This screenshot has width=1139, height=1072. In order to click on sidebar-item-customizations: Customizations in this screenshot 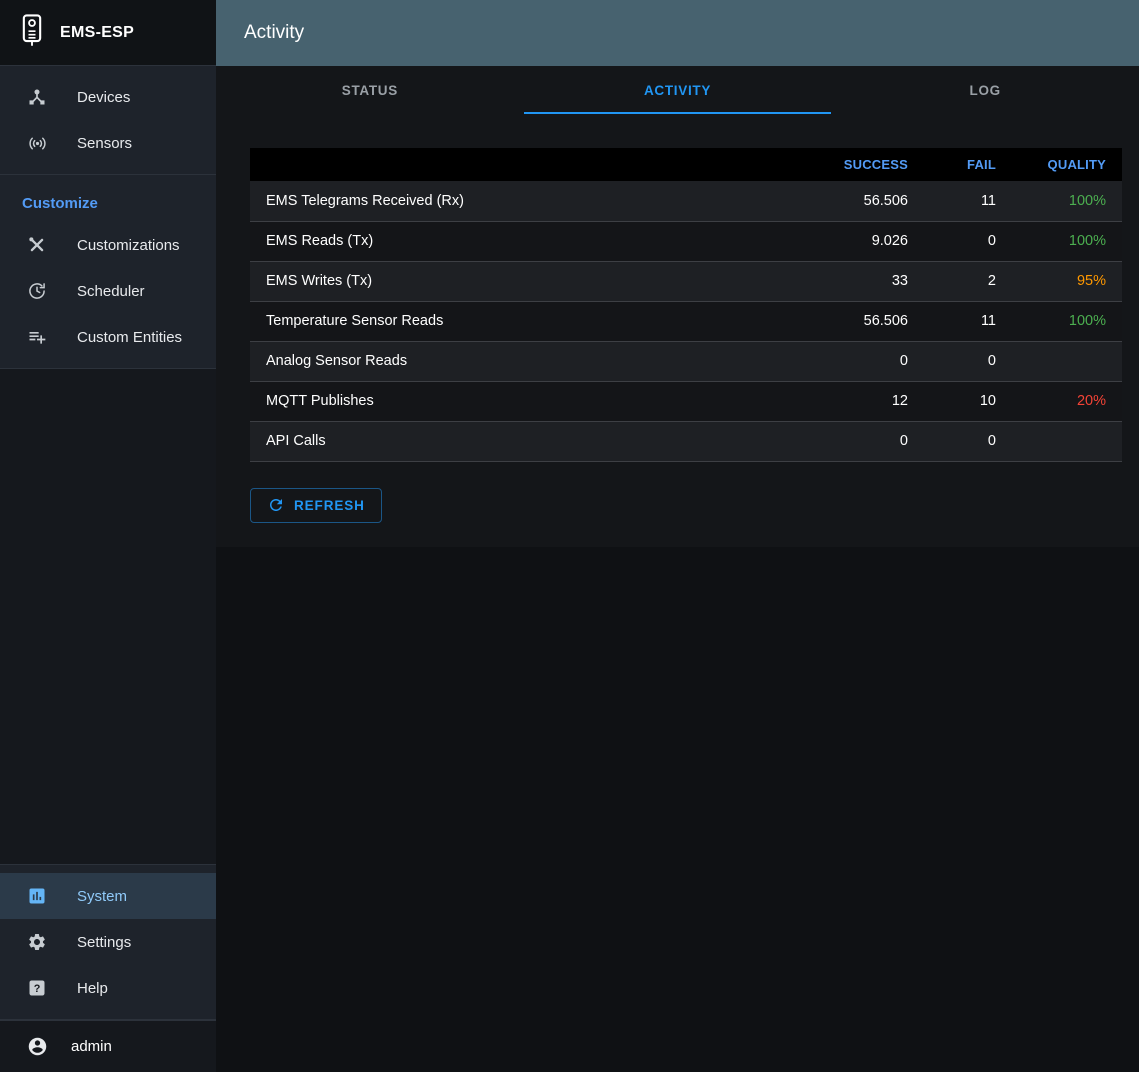, I will do `click(108, 245)`.